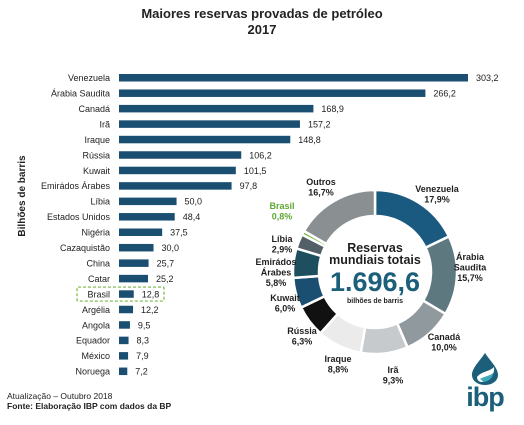 The image size is (524, 425). I want to click on ibp-logo: ibp, so click(485, 383).